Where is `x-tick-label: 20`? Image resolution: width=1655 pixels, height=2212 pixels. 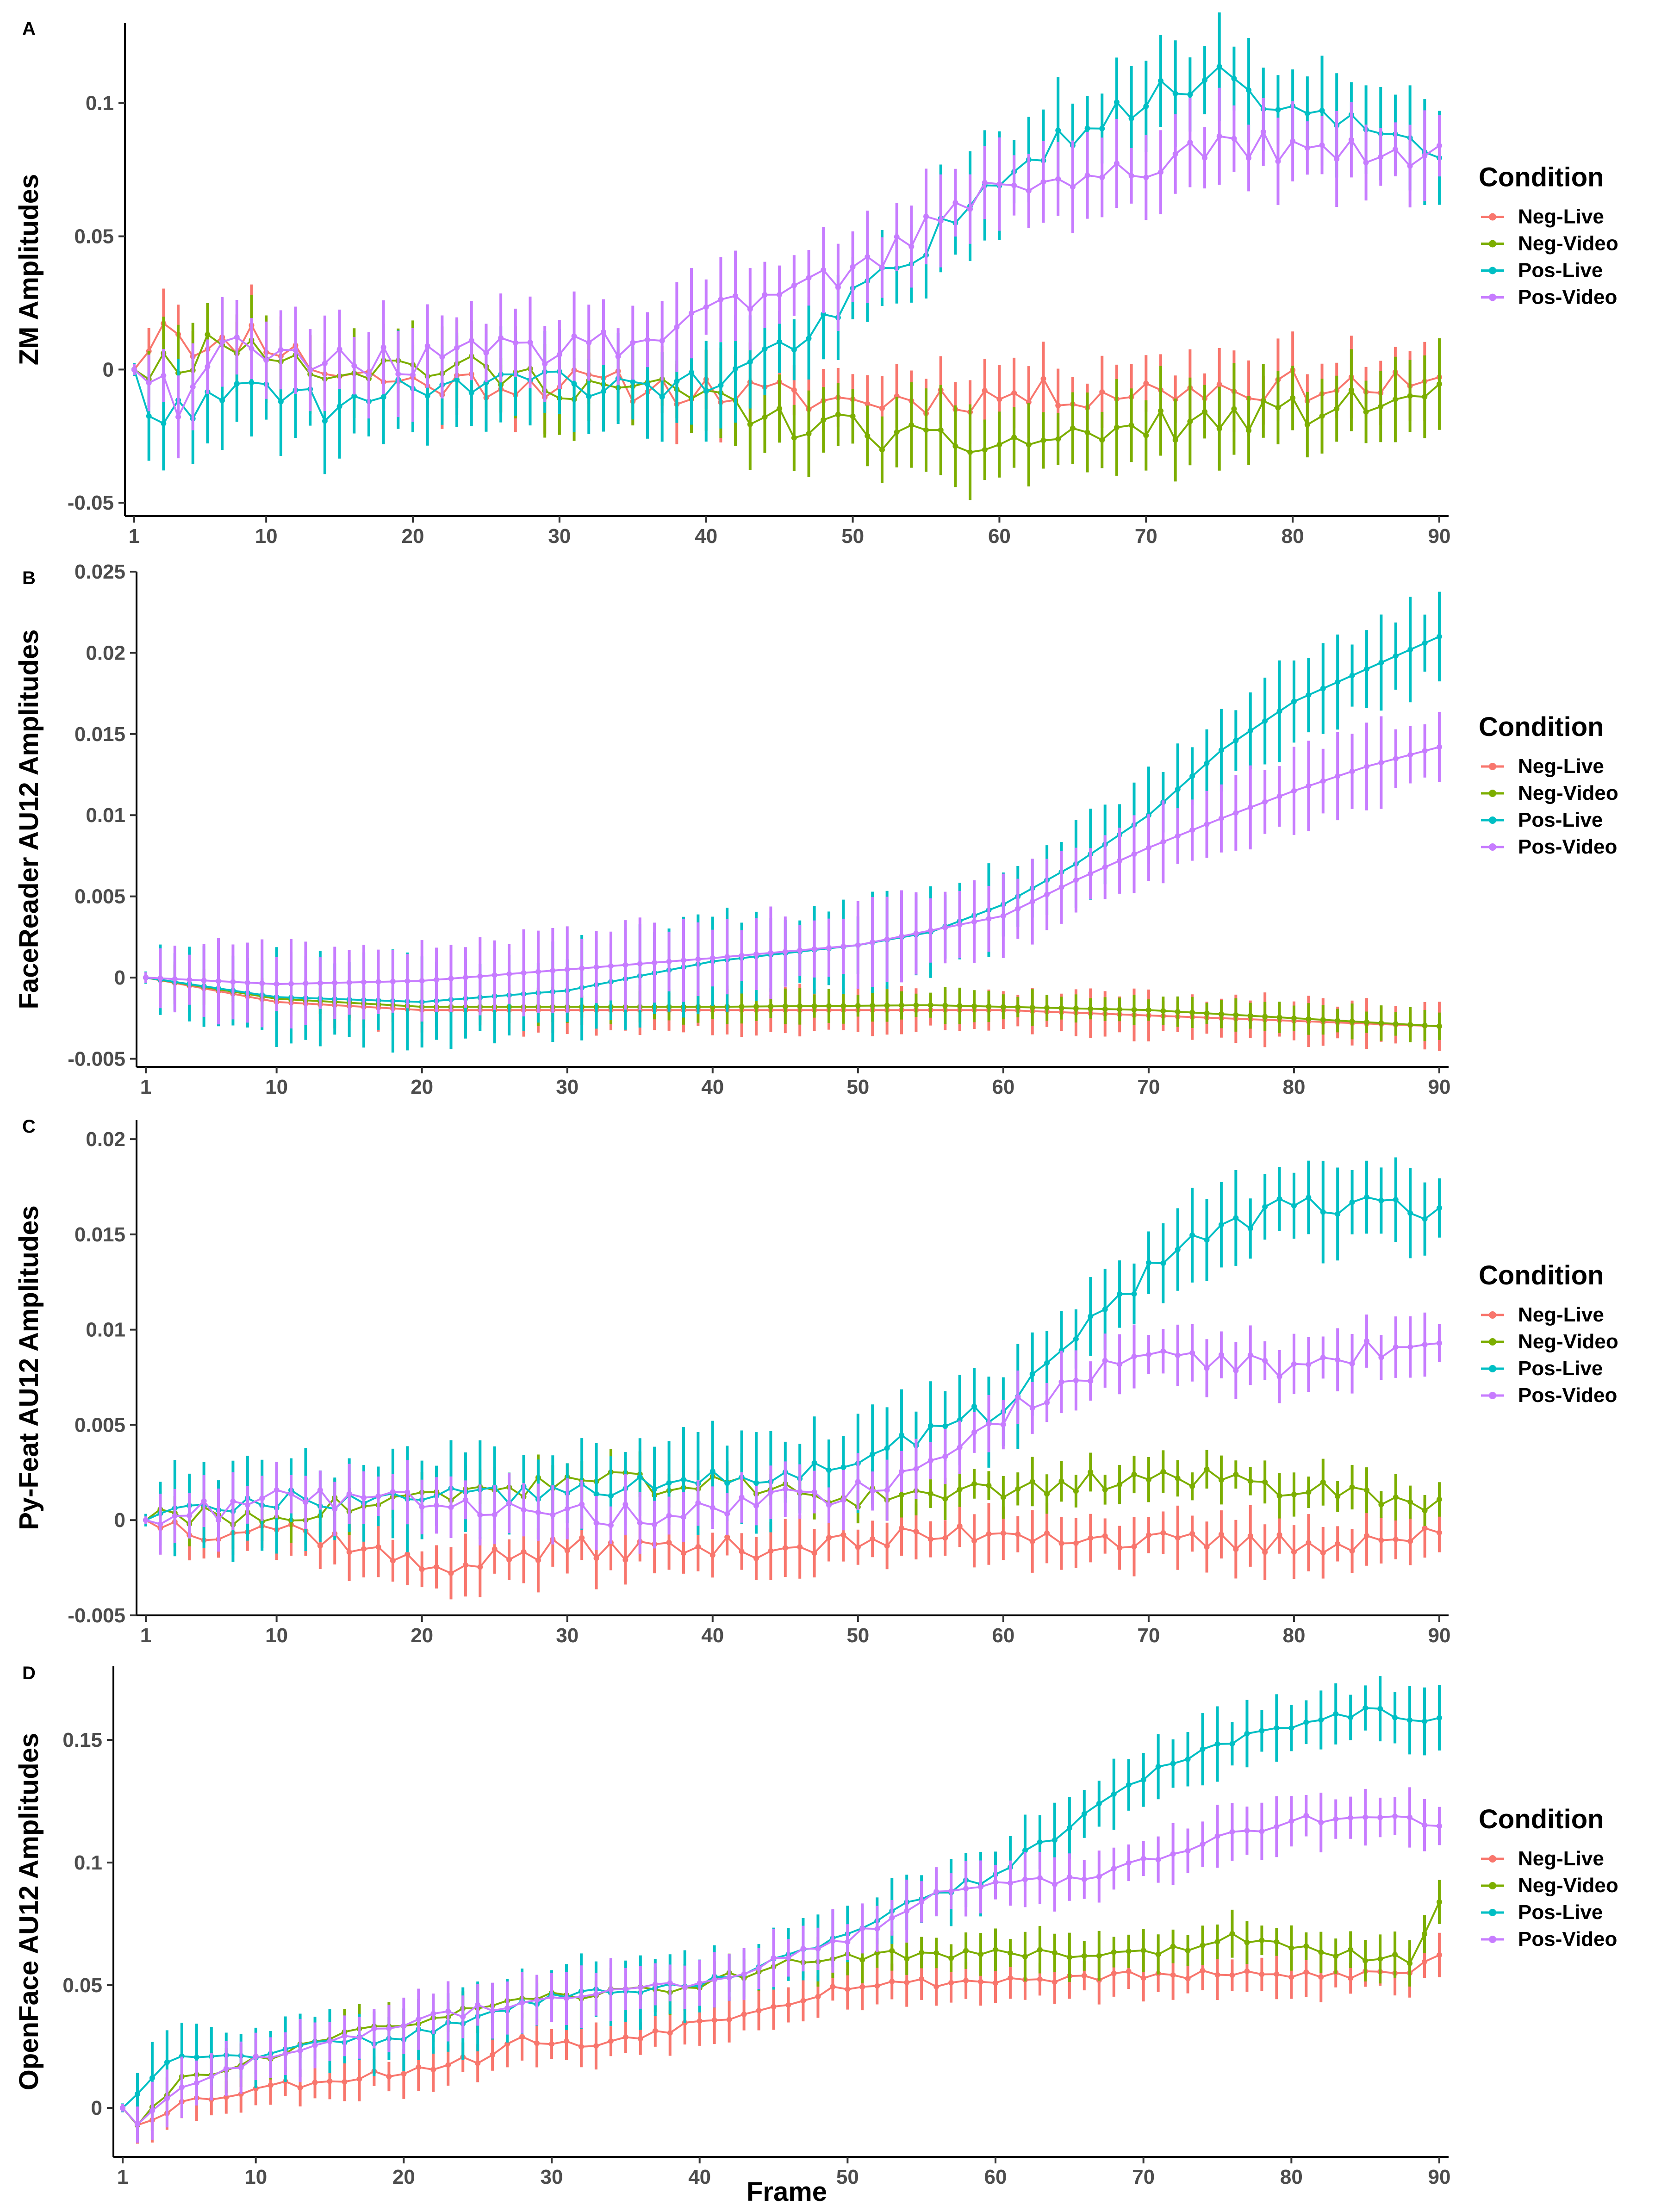
x-tick-label: 20 is located at coordinates (403, 2177).